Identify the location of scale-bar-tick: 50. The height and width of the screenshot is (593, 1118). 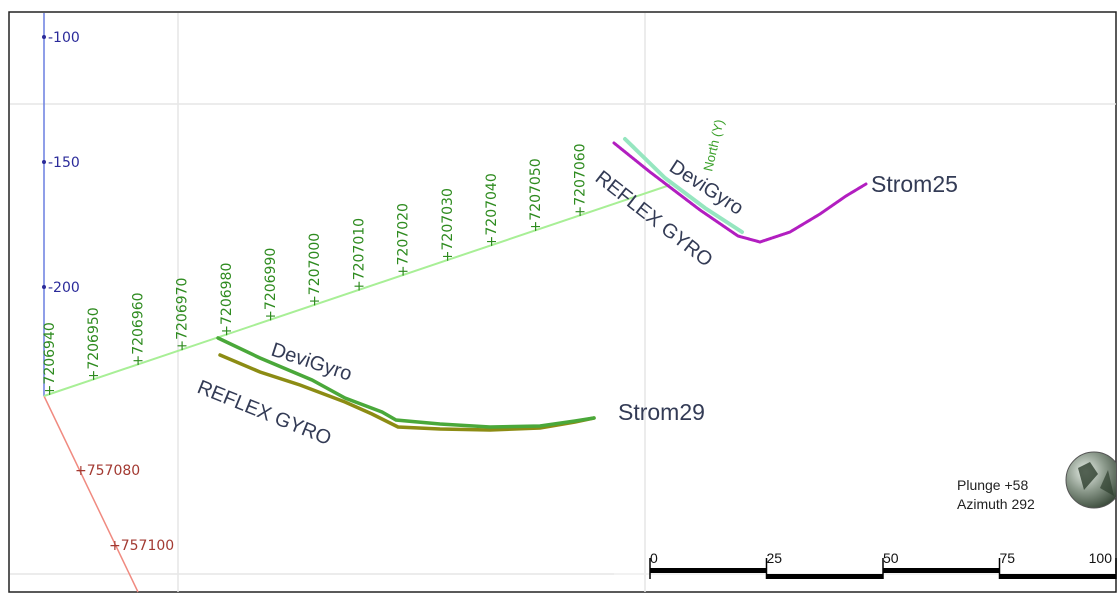
(890, 564).